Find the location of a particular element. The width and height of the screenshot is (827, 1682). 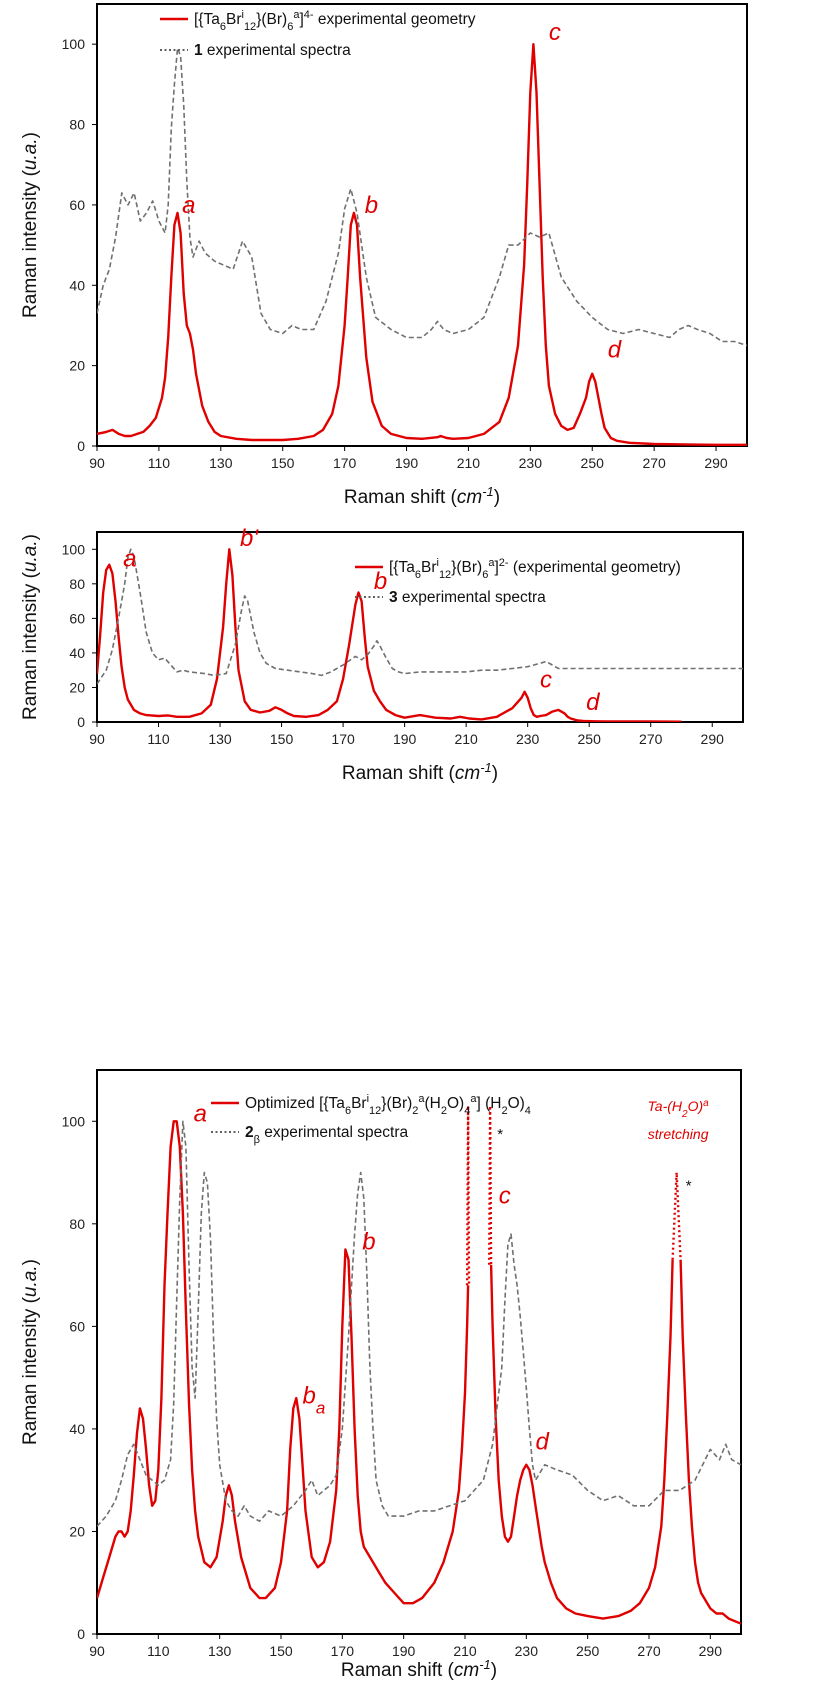

plot-frame is located at coordinates (420, 627).